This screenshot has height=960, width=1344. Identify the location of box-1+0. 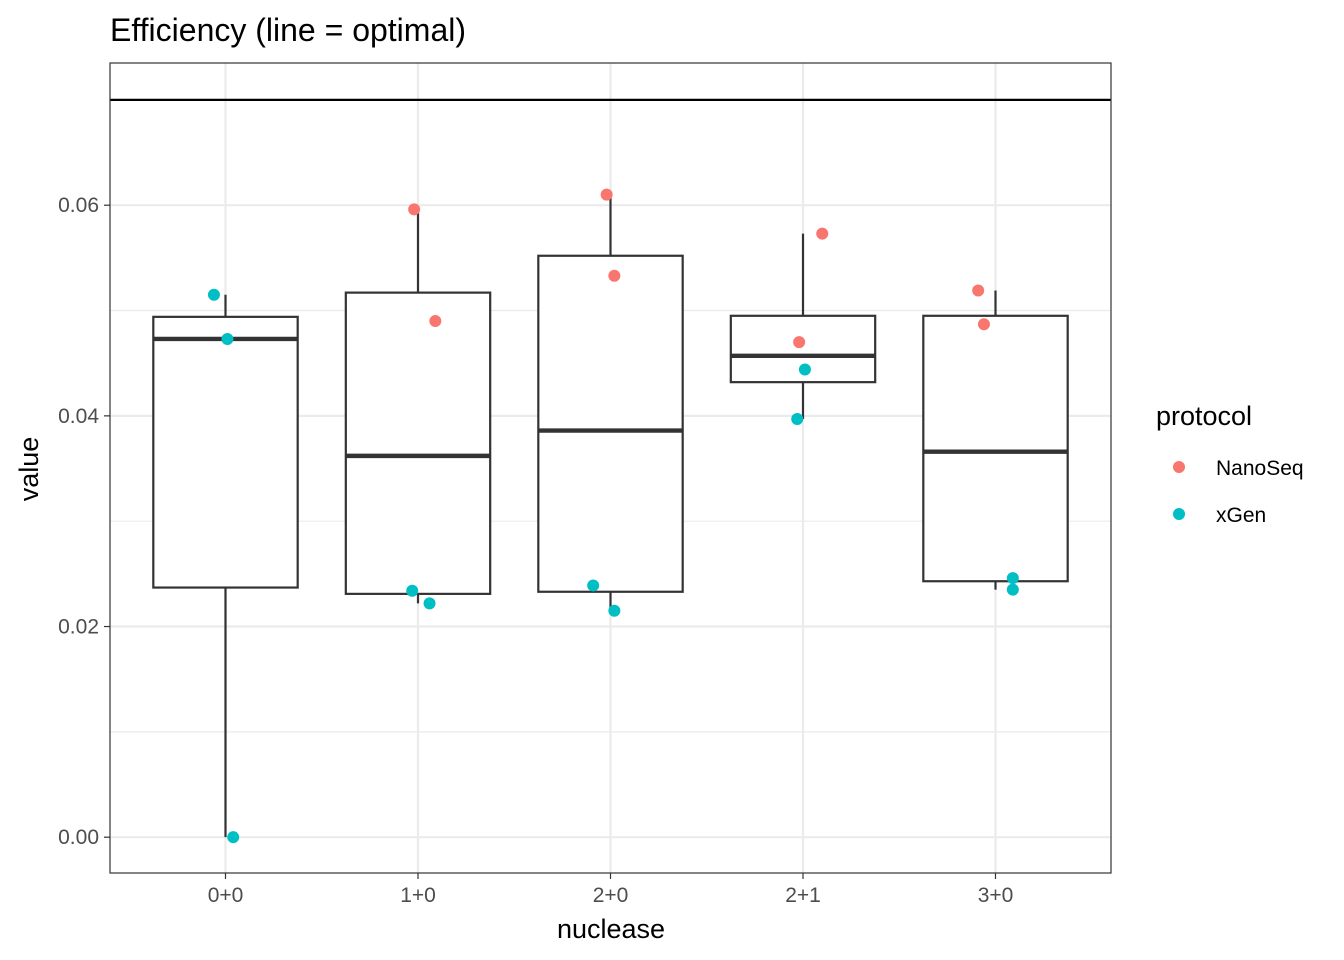
(418, 406).